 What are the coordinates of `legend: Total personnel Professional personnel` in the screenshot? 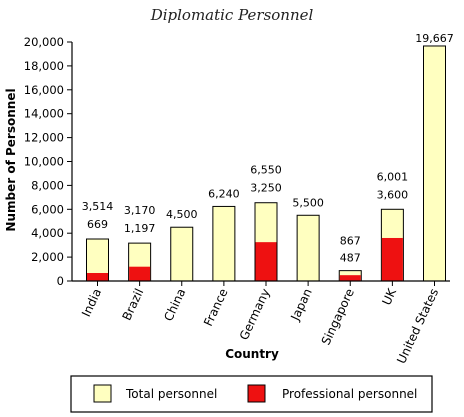 It's located at (251, 394).